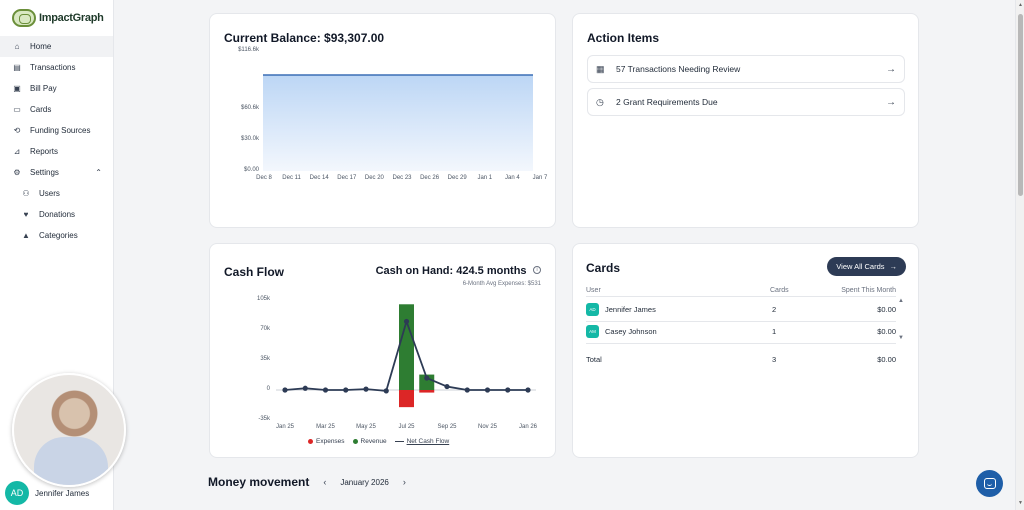  Describe the element at coordinates (24, 18) in the screenshot. I see `logo-mark-icon` at that location.